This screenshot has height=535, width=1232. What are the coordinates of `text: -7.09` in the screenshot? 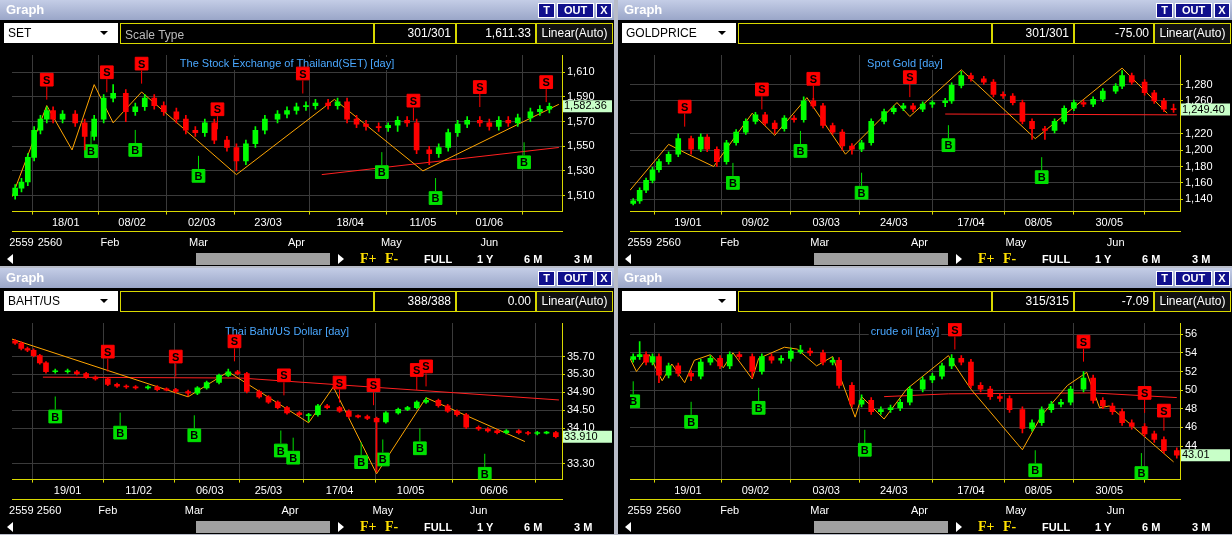 It's located at (1114, 301).